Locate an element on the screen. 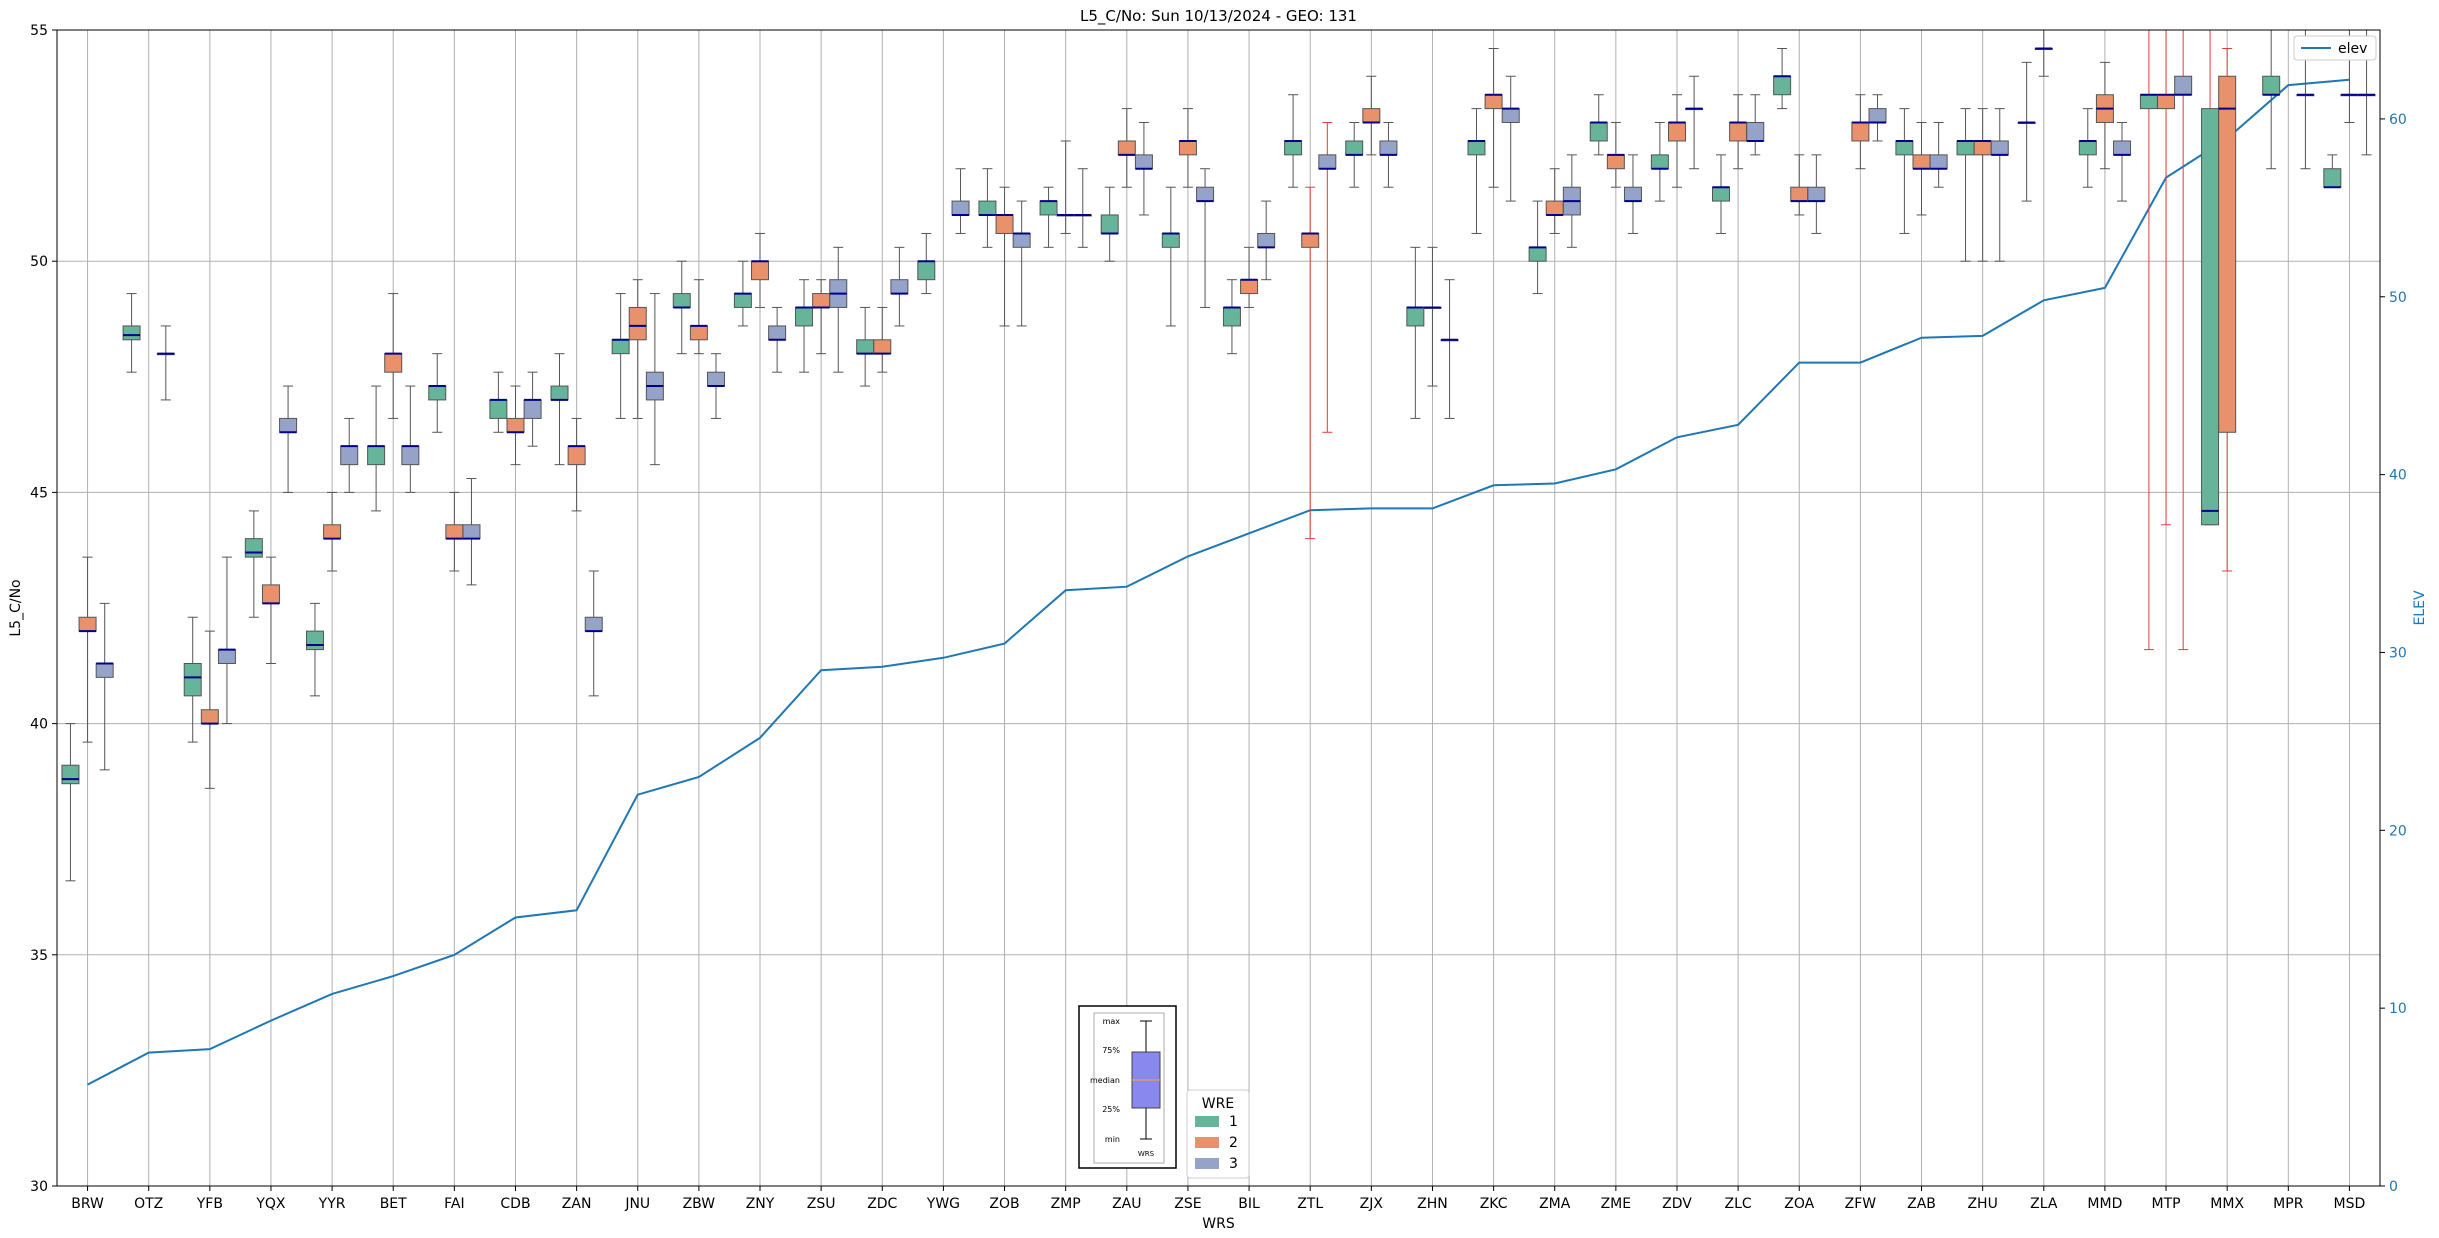 This screenshot has height=1238, width=2439. x-tick-label: ZMP is located at coordinates (1066, 1204).